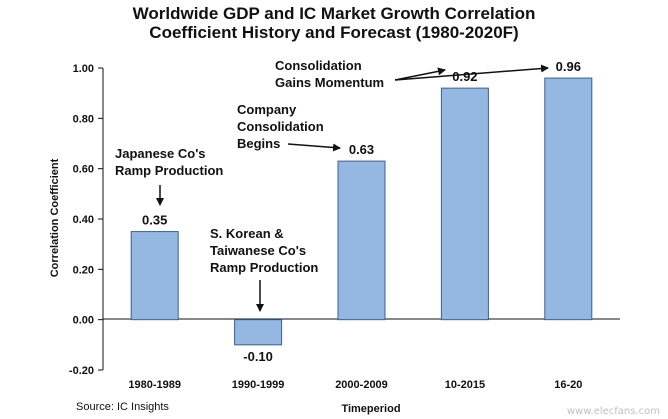 This screenshot has width=668, height=419. I want to click on annotation-korean-line-2: Taiwanese Co's, so click(258, 250).